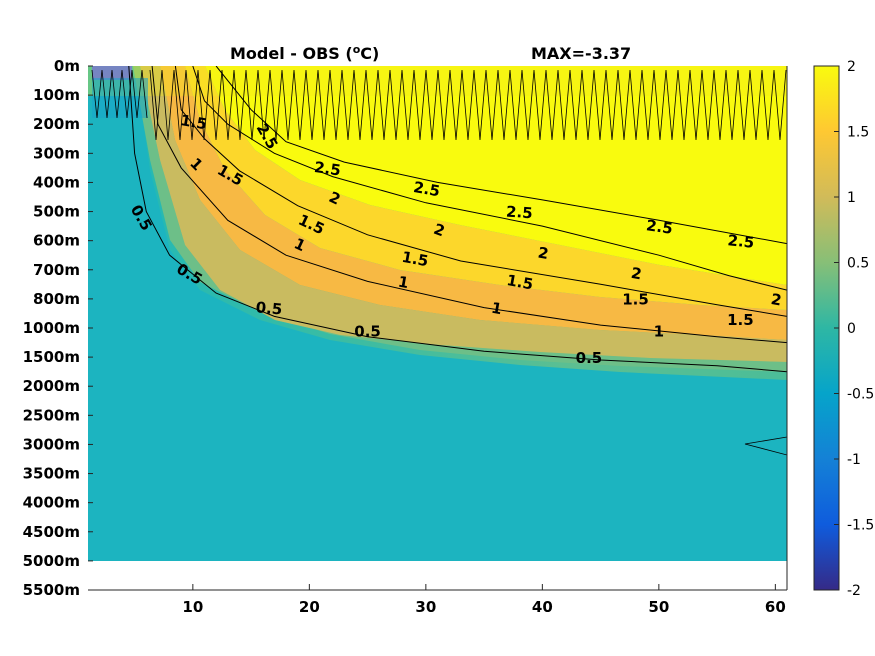 The width and height of the screenshot is (875, 656). What do you see at coordinates (51, 415) in the screenshot?
I see `y-tick-label: 2500m` at bounding box center [51, 415].